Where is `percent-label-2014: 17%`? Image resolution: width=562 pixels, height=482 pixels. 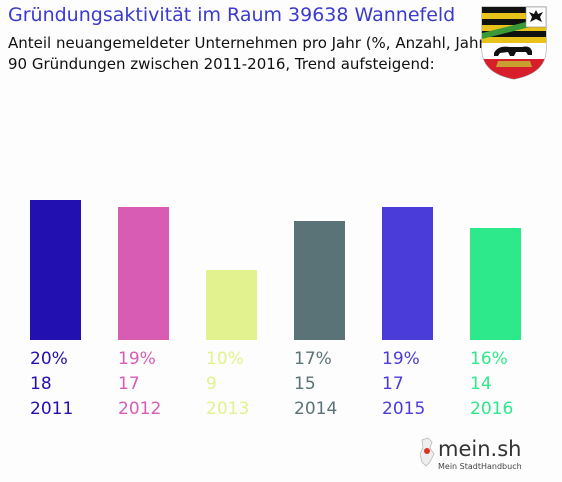
percent-label-2014: 17% is located at coordinates (313, 359).